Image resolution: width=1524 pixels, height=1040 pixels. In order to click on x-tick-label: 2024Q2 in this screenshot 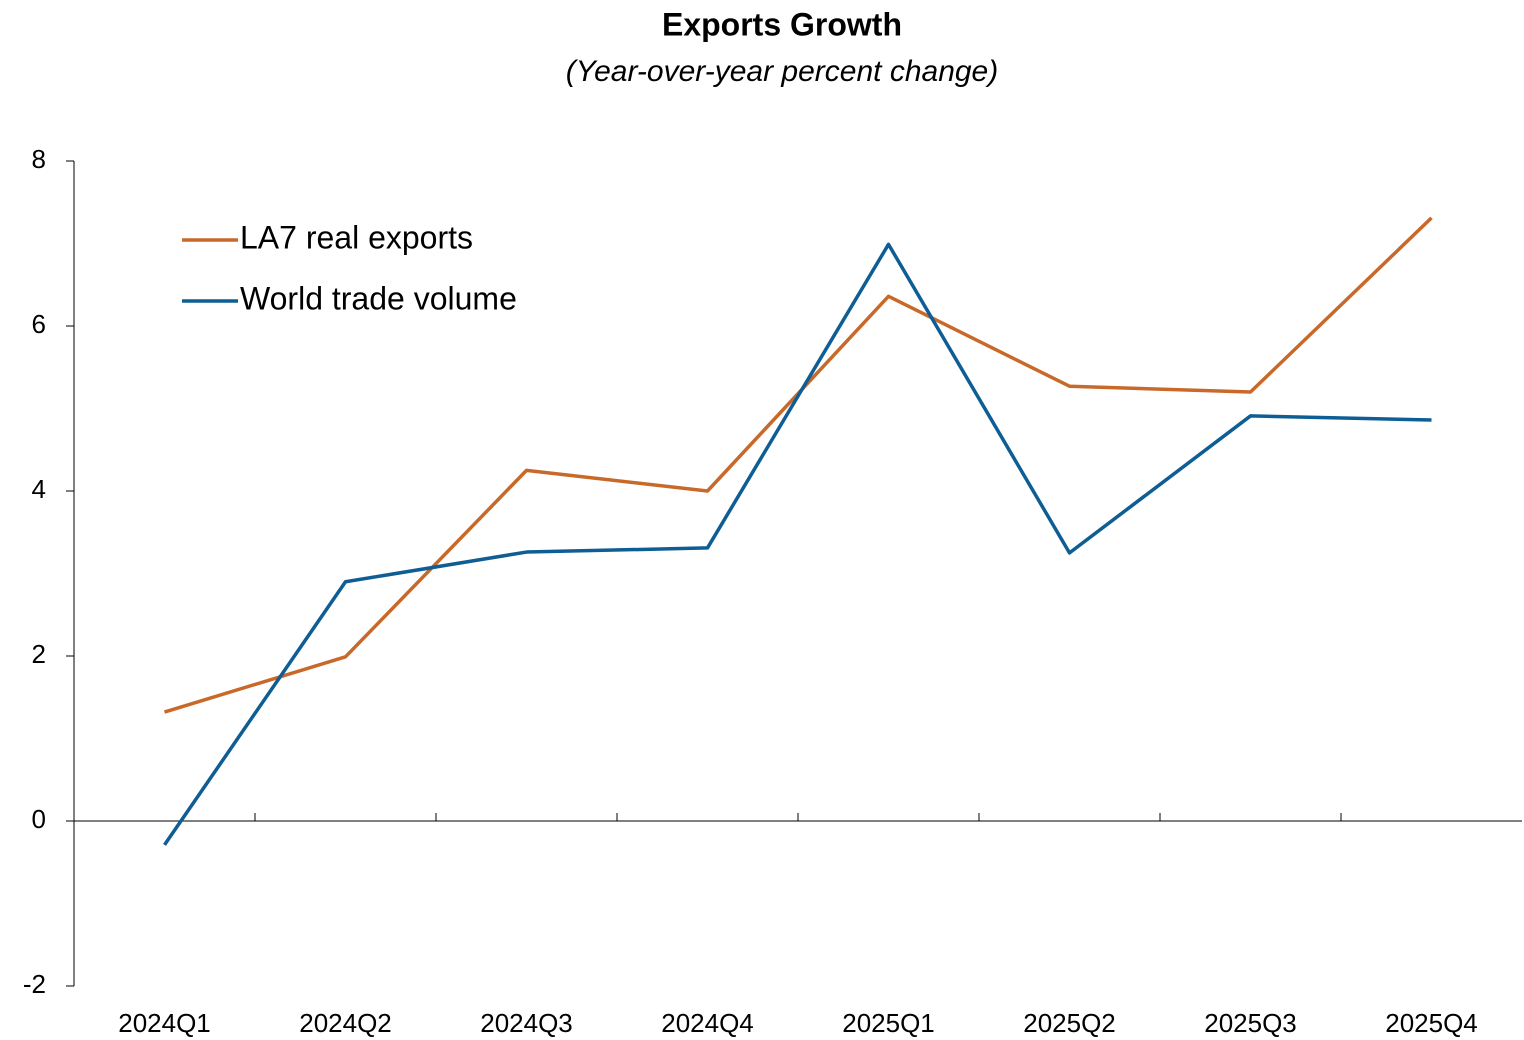, I will do `click(345, 1023)`.